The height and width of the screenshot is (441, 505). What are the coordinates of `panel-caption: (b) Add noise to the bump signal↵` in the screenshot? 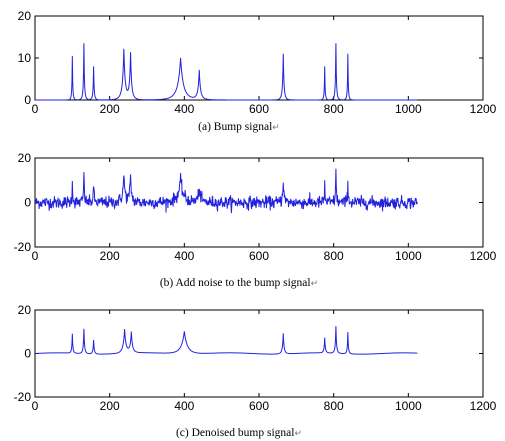 It's located at (239, 283).